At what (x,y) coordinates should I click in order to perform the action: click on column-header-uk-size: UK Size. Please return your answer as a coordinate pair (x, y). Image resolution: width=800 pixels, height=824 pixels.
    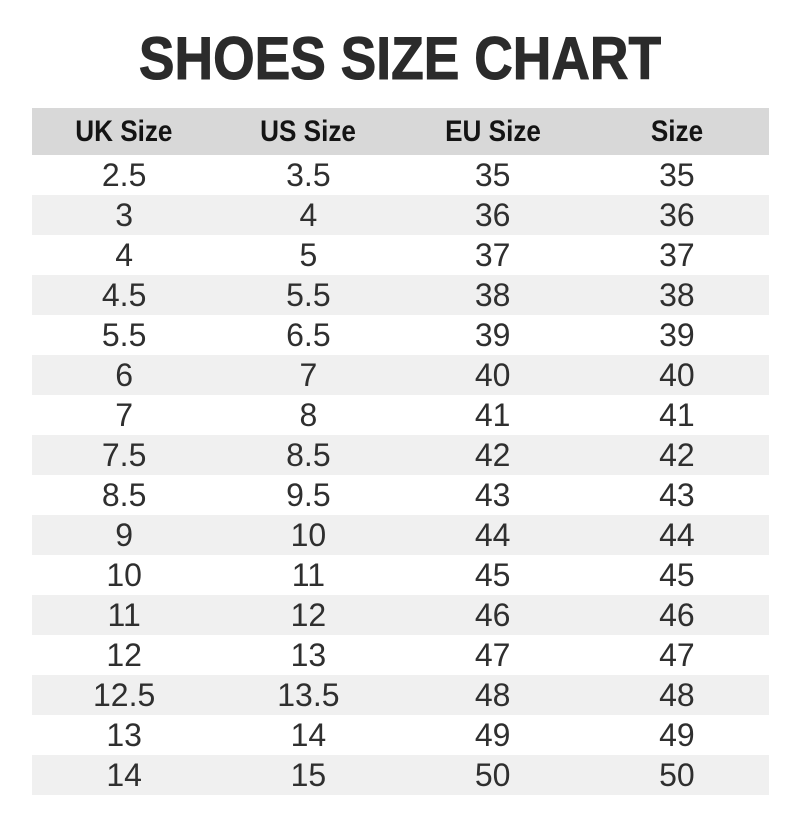
    Looking at the image, I should click on (124, 131).